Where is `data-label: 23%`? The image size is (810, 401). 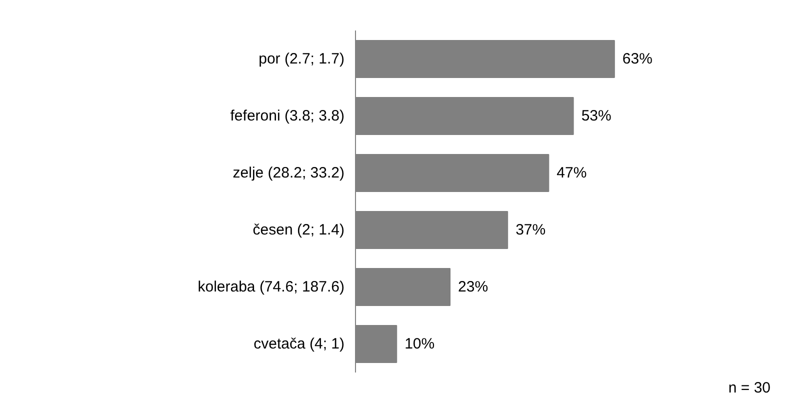 data-label: 23% is located at coordinates (473, 287).